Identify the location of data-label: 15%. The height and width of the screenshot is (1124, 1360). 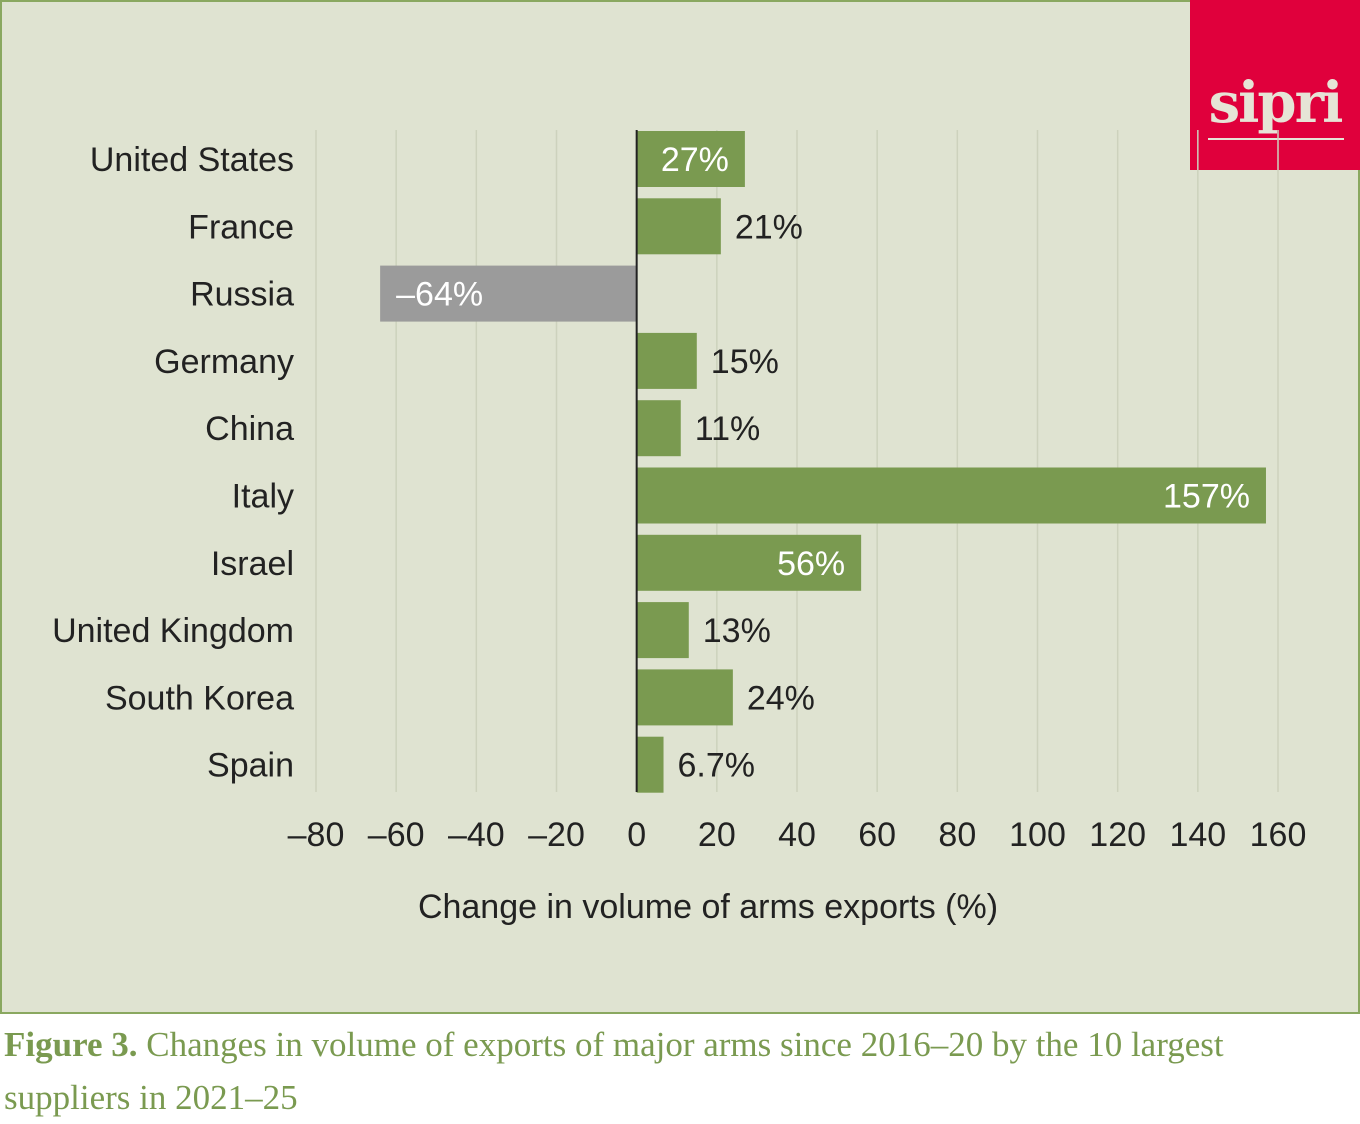
(745, 362).